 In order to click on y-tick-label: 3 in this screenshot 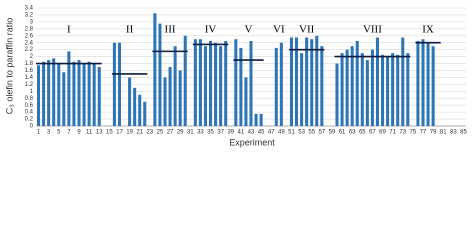, I will do `click(32, 22)`.